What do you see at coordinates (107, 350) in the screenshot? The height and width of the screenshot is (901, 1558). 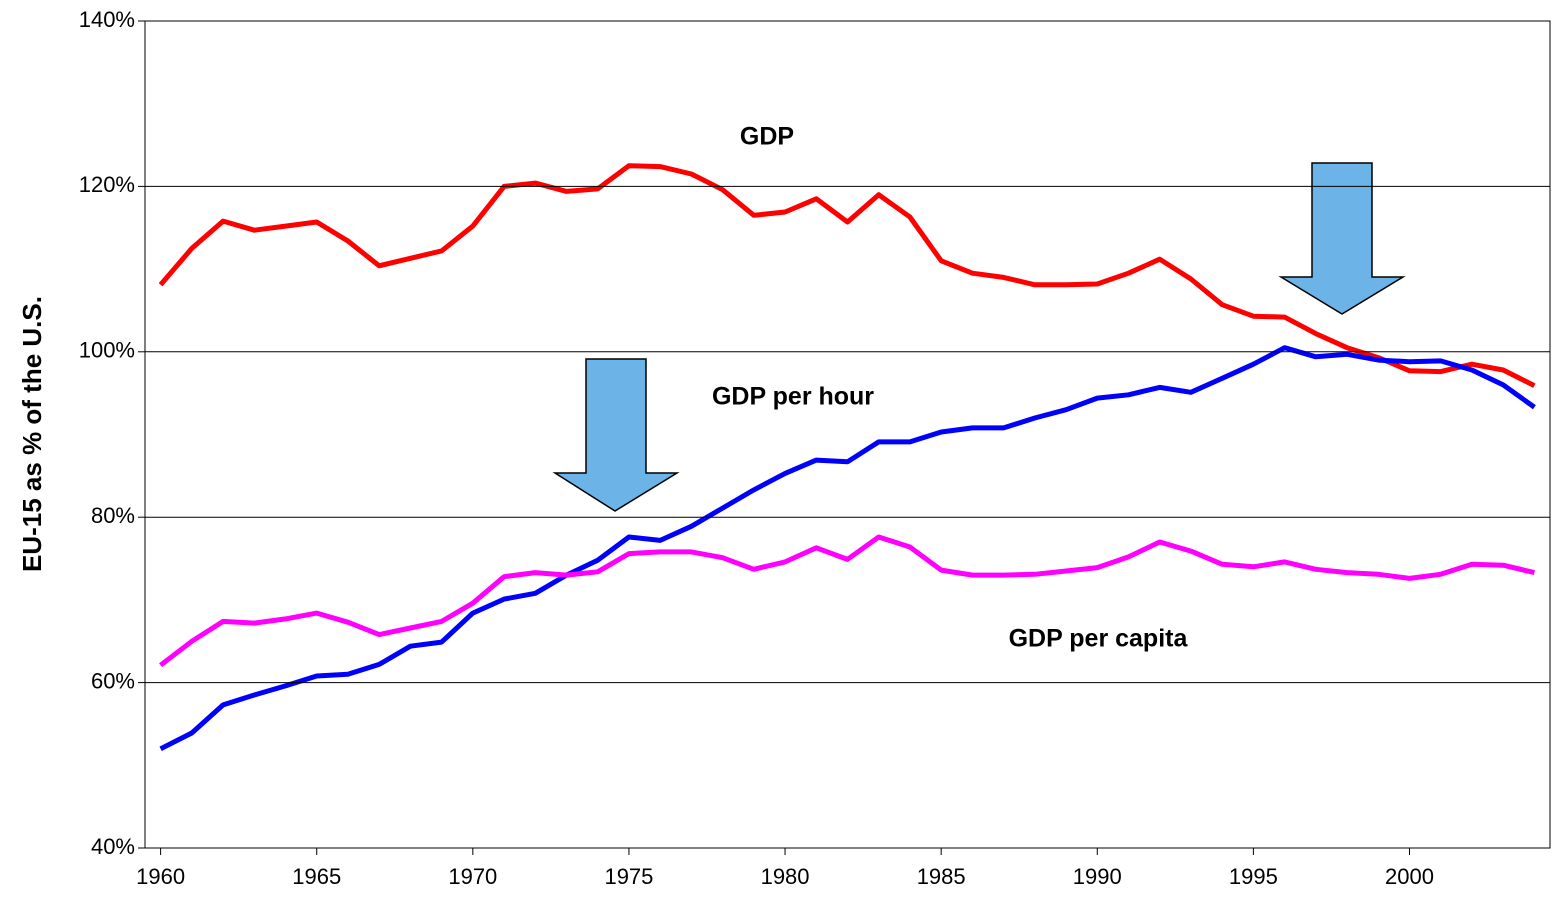 I see `y-tick-label: 100%` at bounding box center [107, 350].